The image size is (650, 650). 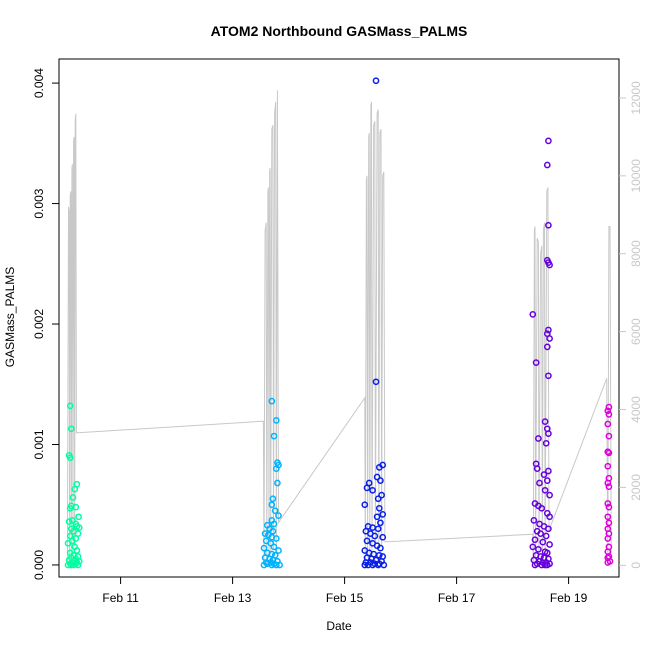 I want to click on y2-tick-label: 10000, so click(x=636, y=176).